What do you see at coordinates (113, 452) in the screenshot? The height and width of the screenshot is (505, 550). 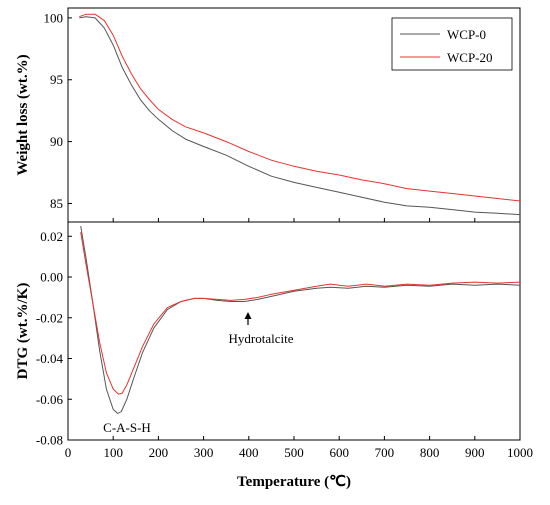 I see `x-tick-label: 100` at bounding box center [113, 452].